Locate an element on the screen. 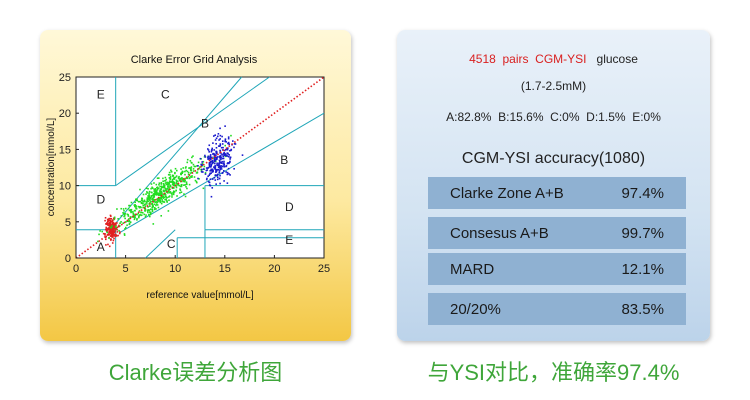  metric-label: 20/20% is located at coordinates (475, 309).